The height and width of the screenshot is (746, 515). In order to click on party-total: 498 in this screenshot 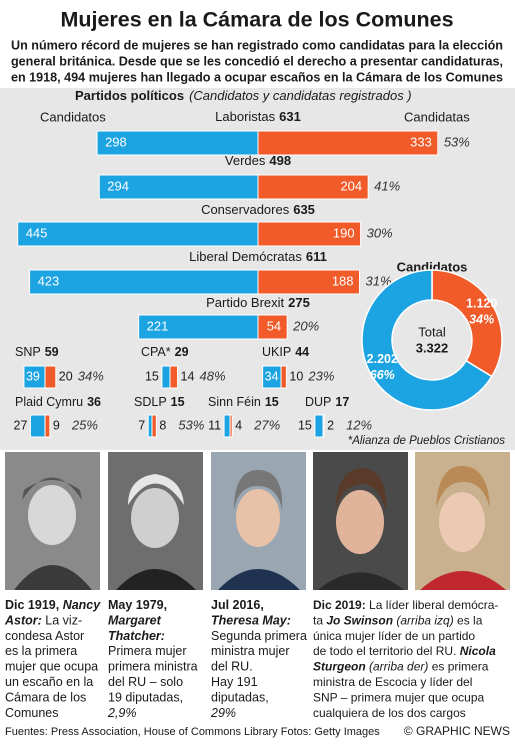, I will do `click(280, 160)`.